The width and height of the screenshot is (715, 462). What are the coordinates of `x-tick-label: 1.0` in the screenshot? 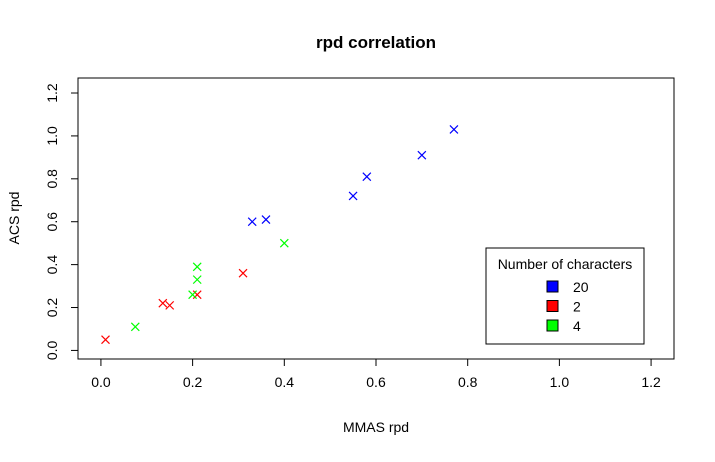 It's located at (560, 382).